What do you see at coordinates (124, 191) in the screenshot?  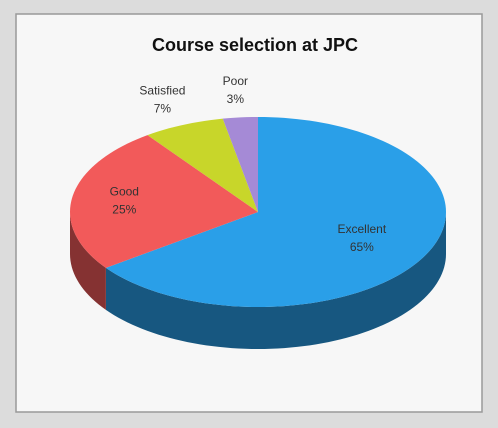 I see `data-label-category: Good` at bounding box center [124, 191].